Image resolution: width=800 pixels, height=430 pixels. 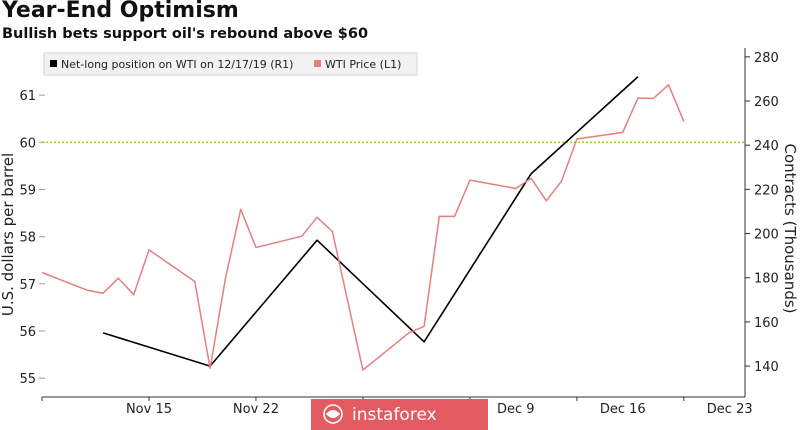 What do you see at coordinates (149, 409) in the screenshot?
I see `x-tick-label: Nov 15` at bounding box center [149, 409].